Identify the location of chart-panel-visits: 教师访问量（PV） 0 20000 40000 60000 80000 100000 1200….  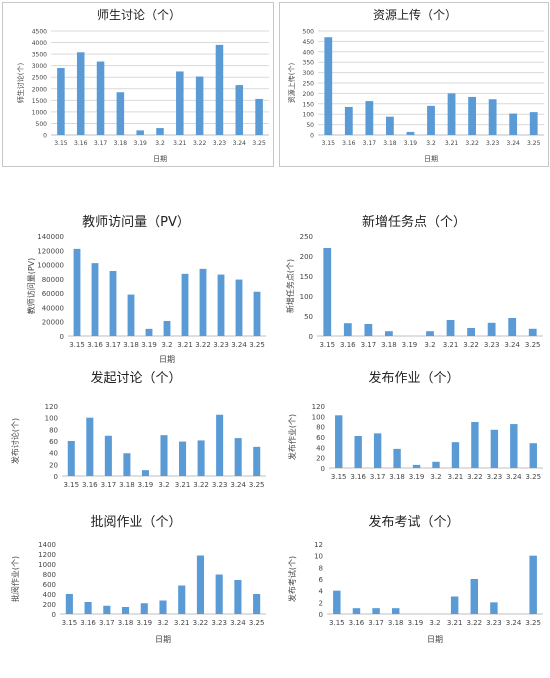
(136, 290).